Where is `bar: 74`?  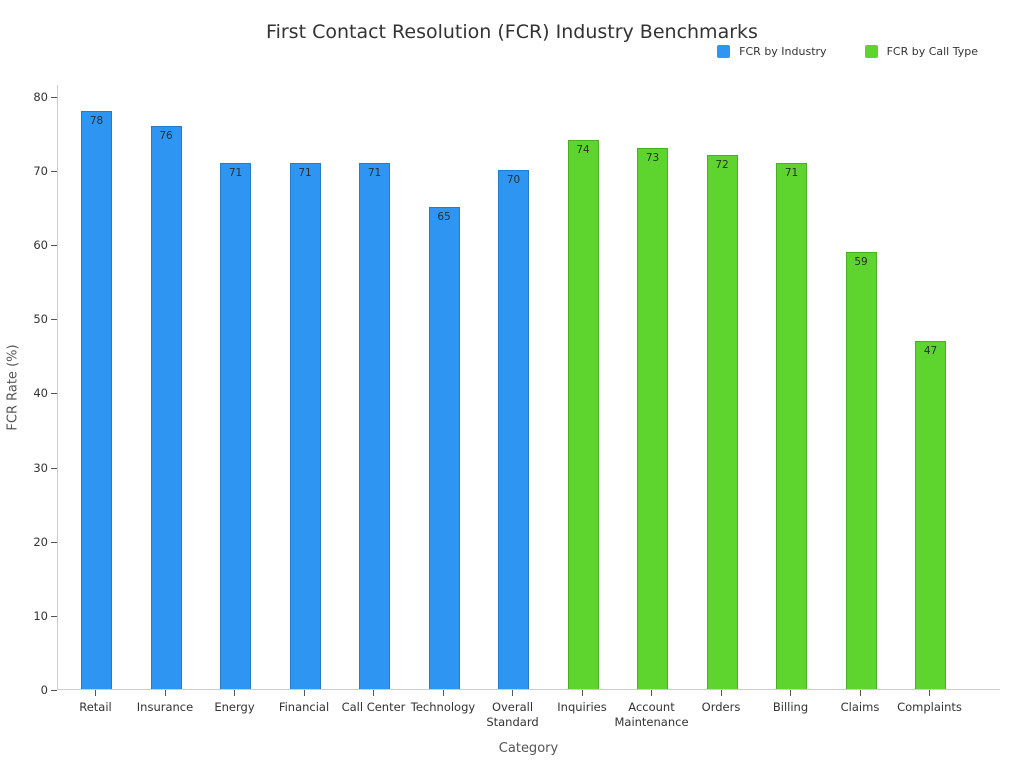
bar: 74 is located at coordinates (583, 414).